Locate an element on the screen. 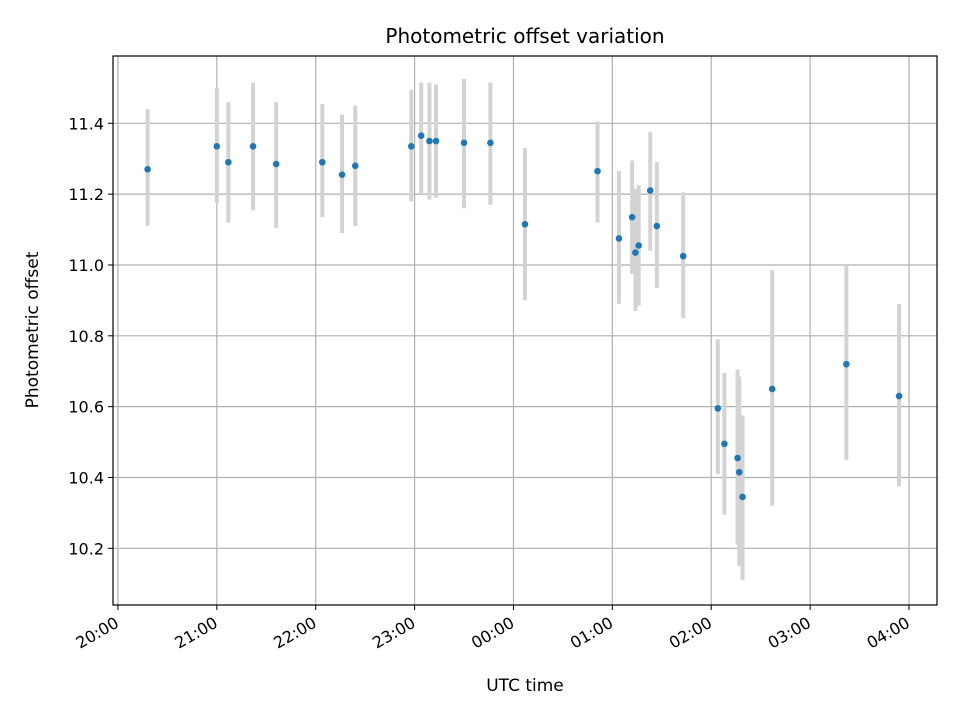  y-tick-label: 11.2 is located at coordinates (86, 194).